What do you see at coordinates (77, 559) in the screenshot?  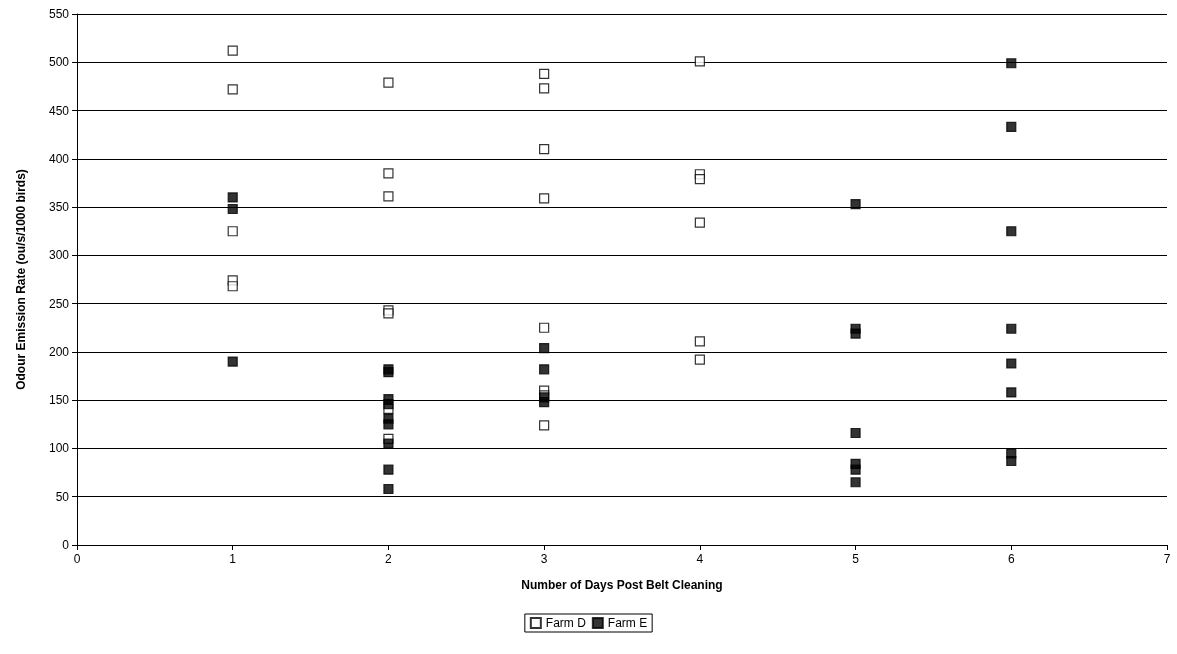 I see `x-tick-label: 0` at bounding box center [77, 559].